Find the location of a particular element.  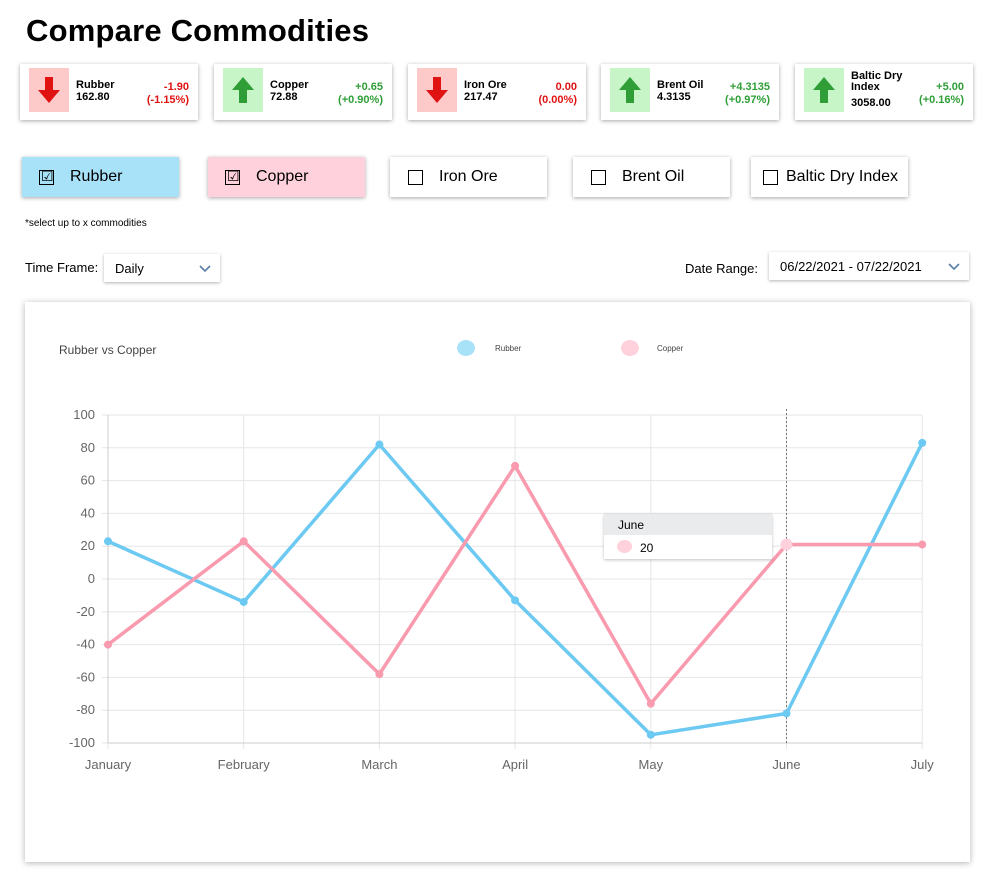

ticker-name: Rubber is located at coordinates (95, 85).